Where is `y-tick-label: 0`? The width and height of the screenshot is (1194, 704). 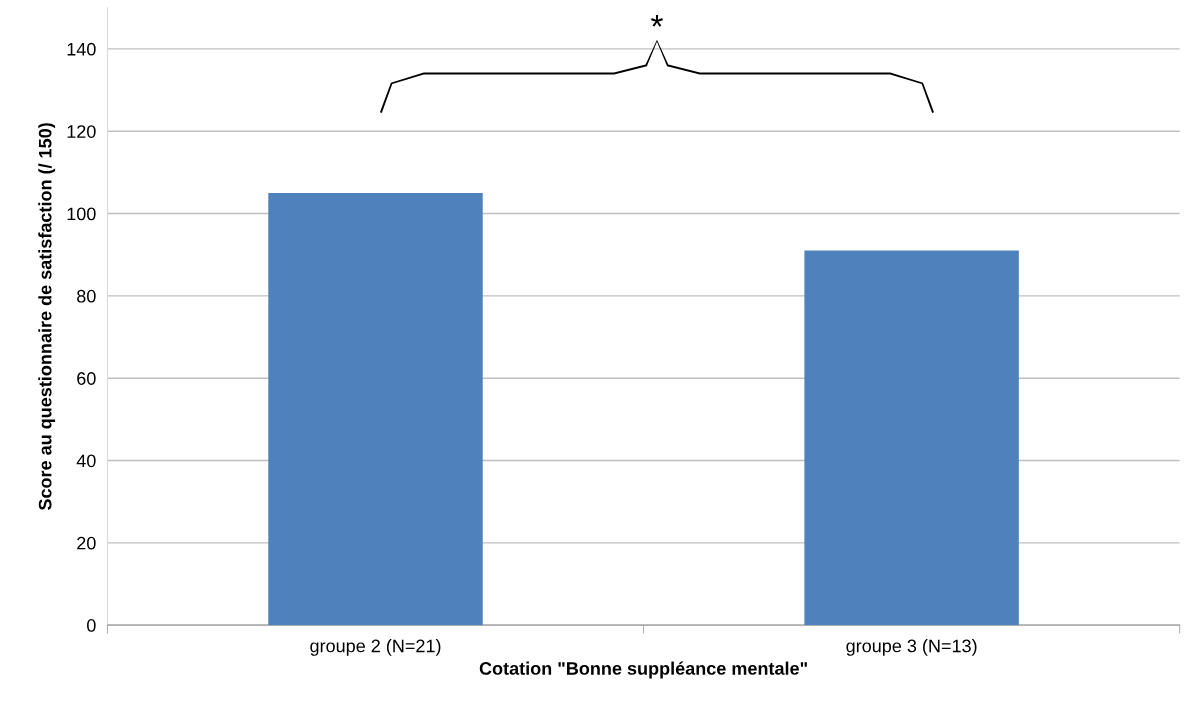
y-tick-label: 0 is located at coordinates (91, 625).